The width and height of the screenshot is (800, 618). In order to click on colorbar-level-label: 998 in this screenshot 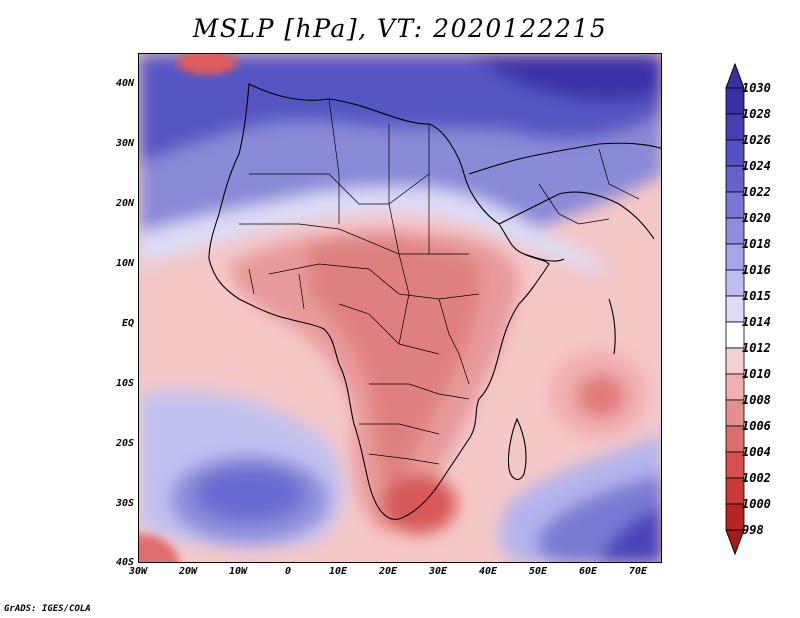, I will do `click(753, 530)`.